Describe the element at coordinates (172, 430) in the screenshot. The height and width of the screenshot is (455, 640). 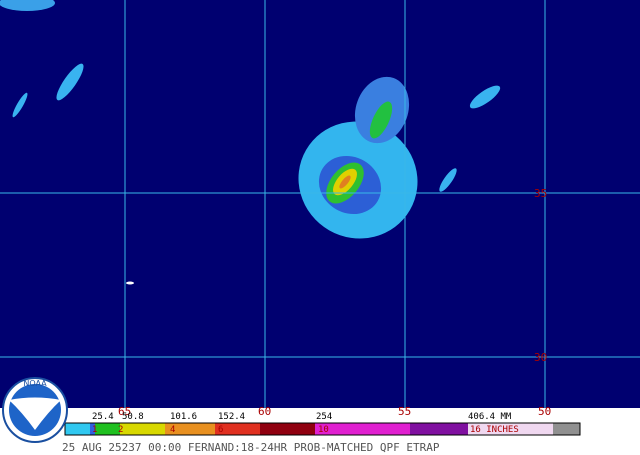
I see `legend-inch-label: 4` at that location.